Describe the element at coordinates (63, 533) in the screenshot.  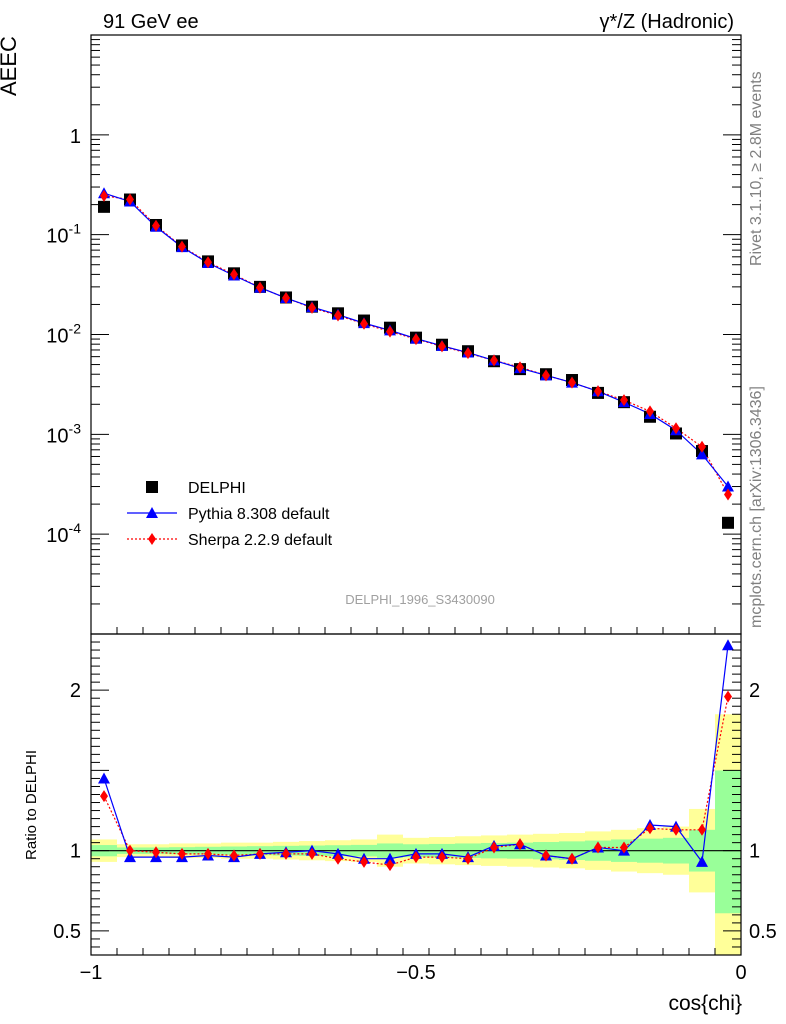
I see `y-tick-label: 10⁻⁴` at that location.